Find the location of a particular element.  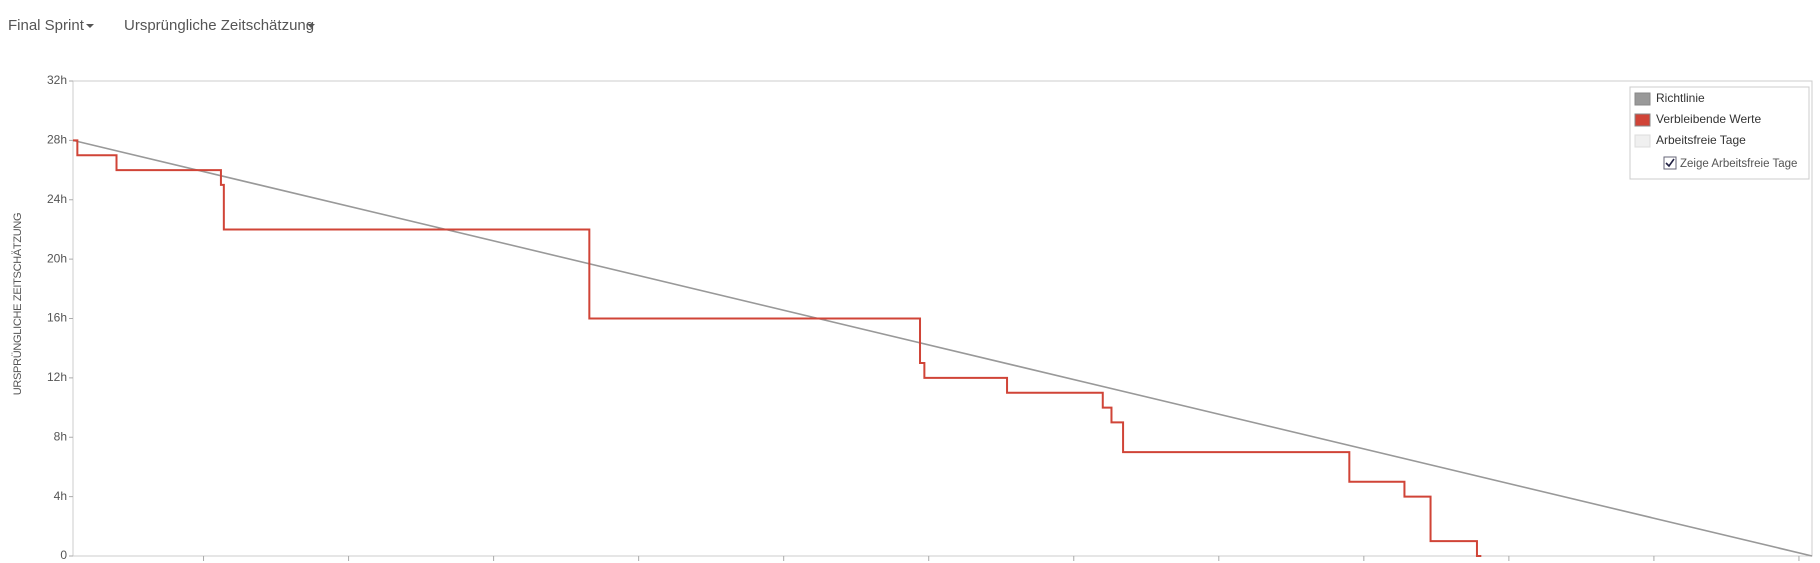

y-tick-label: 0 is located at coordinates (63, 555).